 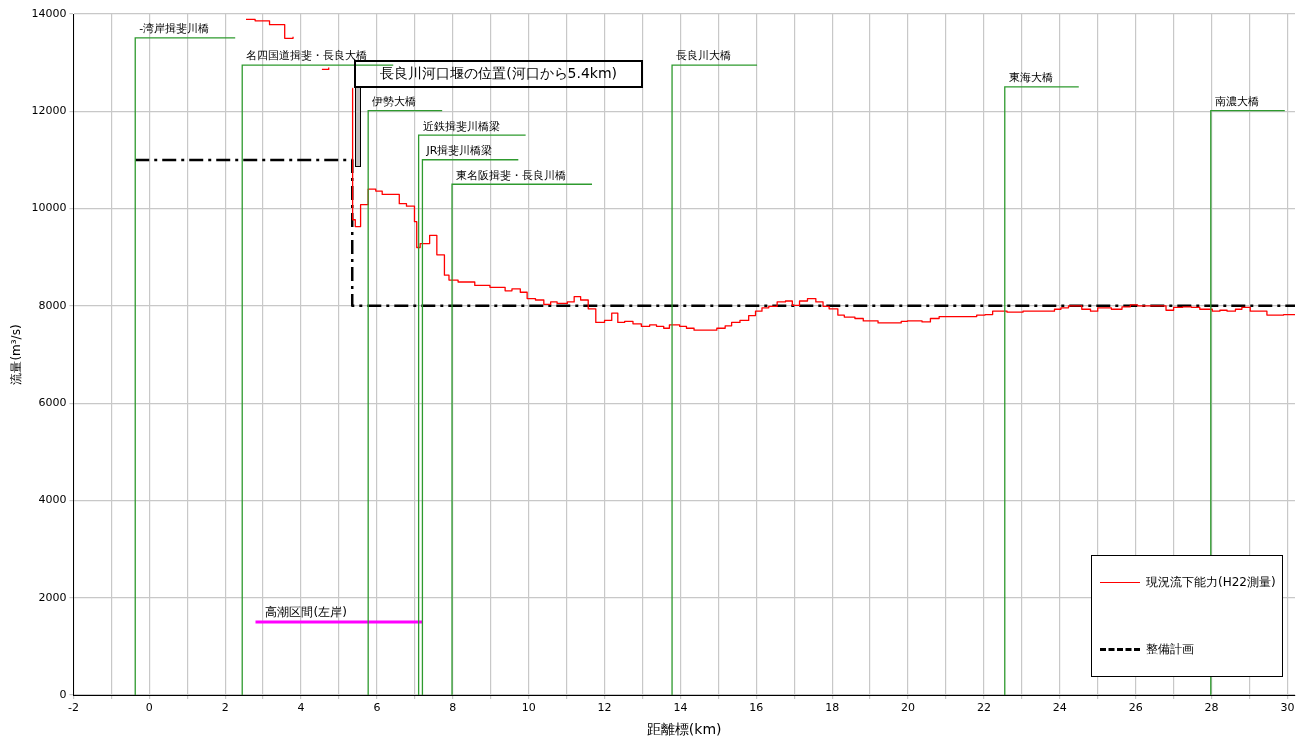 I want to click on x-tick-label: 0, so click(x=149, y=708).